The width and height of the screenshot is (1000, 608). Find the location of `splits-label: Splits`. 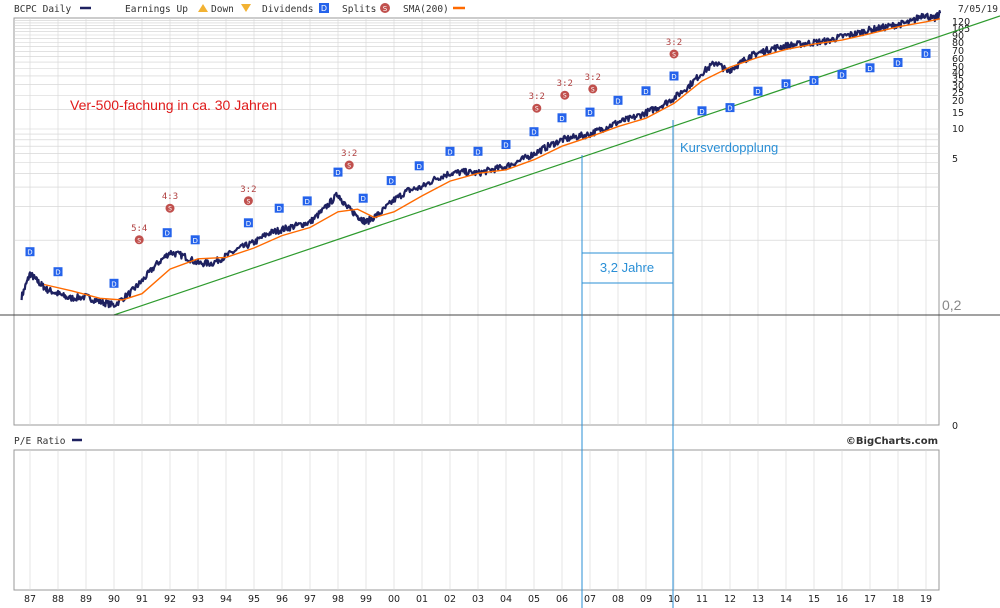

splits-label: Splits is located at coordinates (359, 9).